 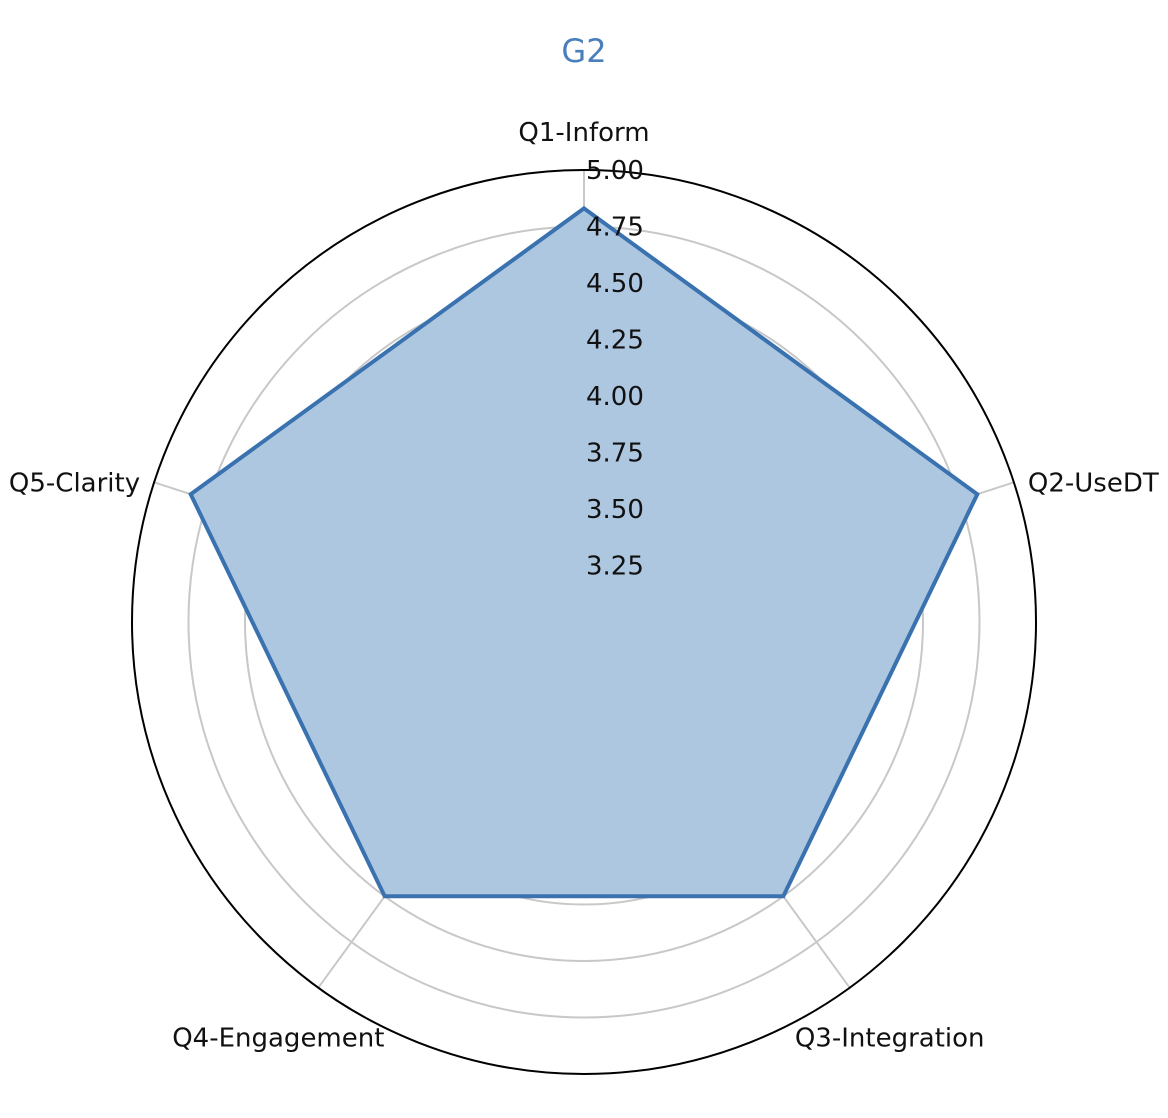 What do you see at coordinates (615, 284) in the screenshot?
I see `radial-tick-label: 4.50` at bounding box center [615, 284].